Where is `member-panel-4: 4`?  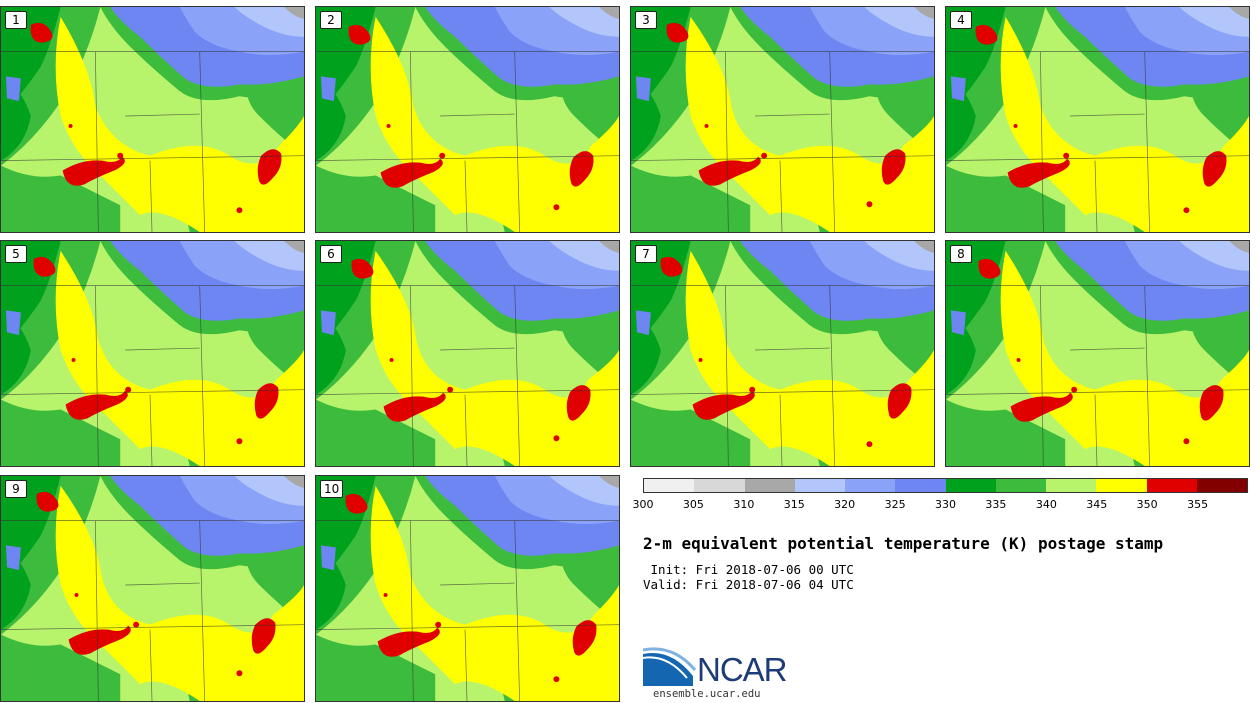
member-panel-4: 4 is located at coordinates (1097, 119).